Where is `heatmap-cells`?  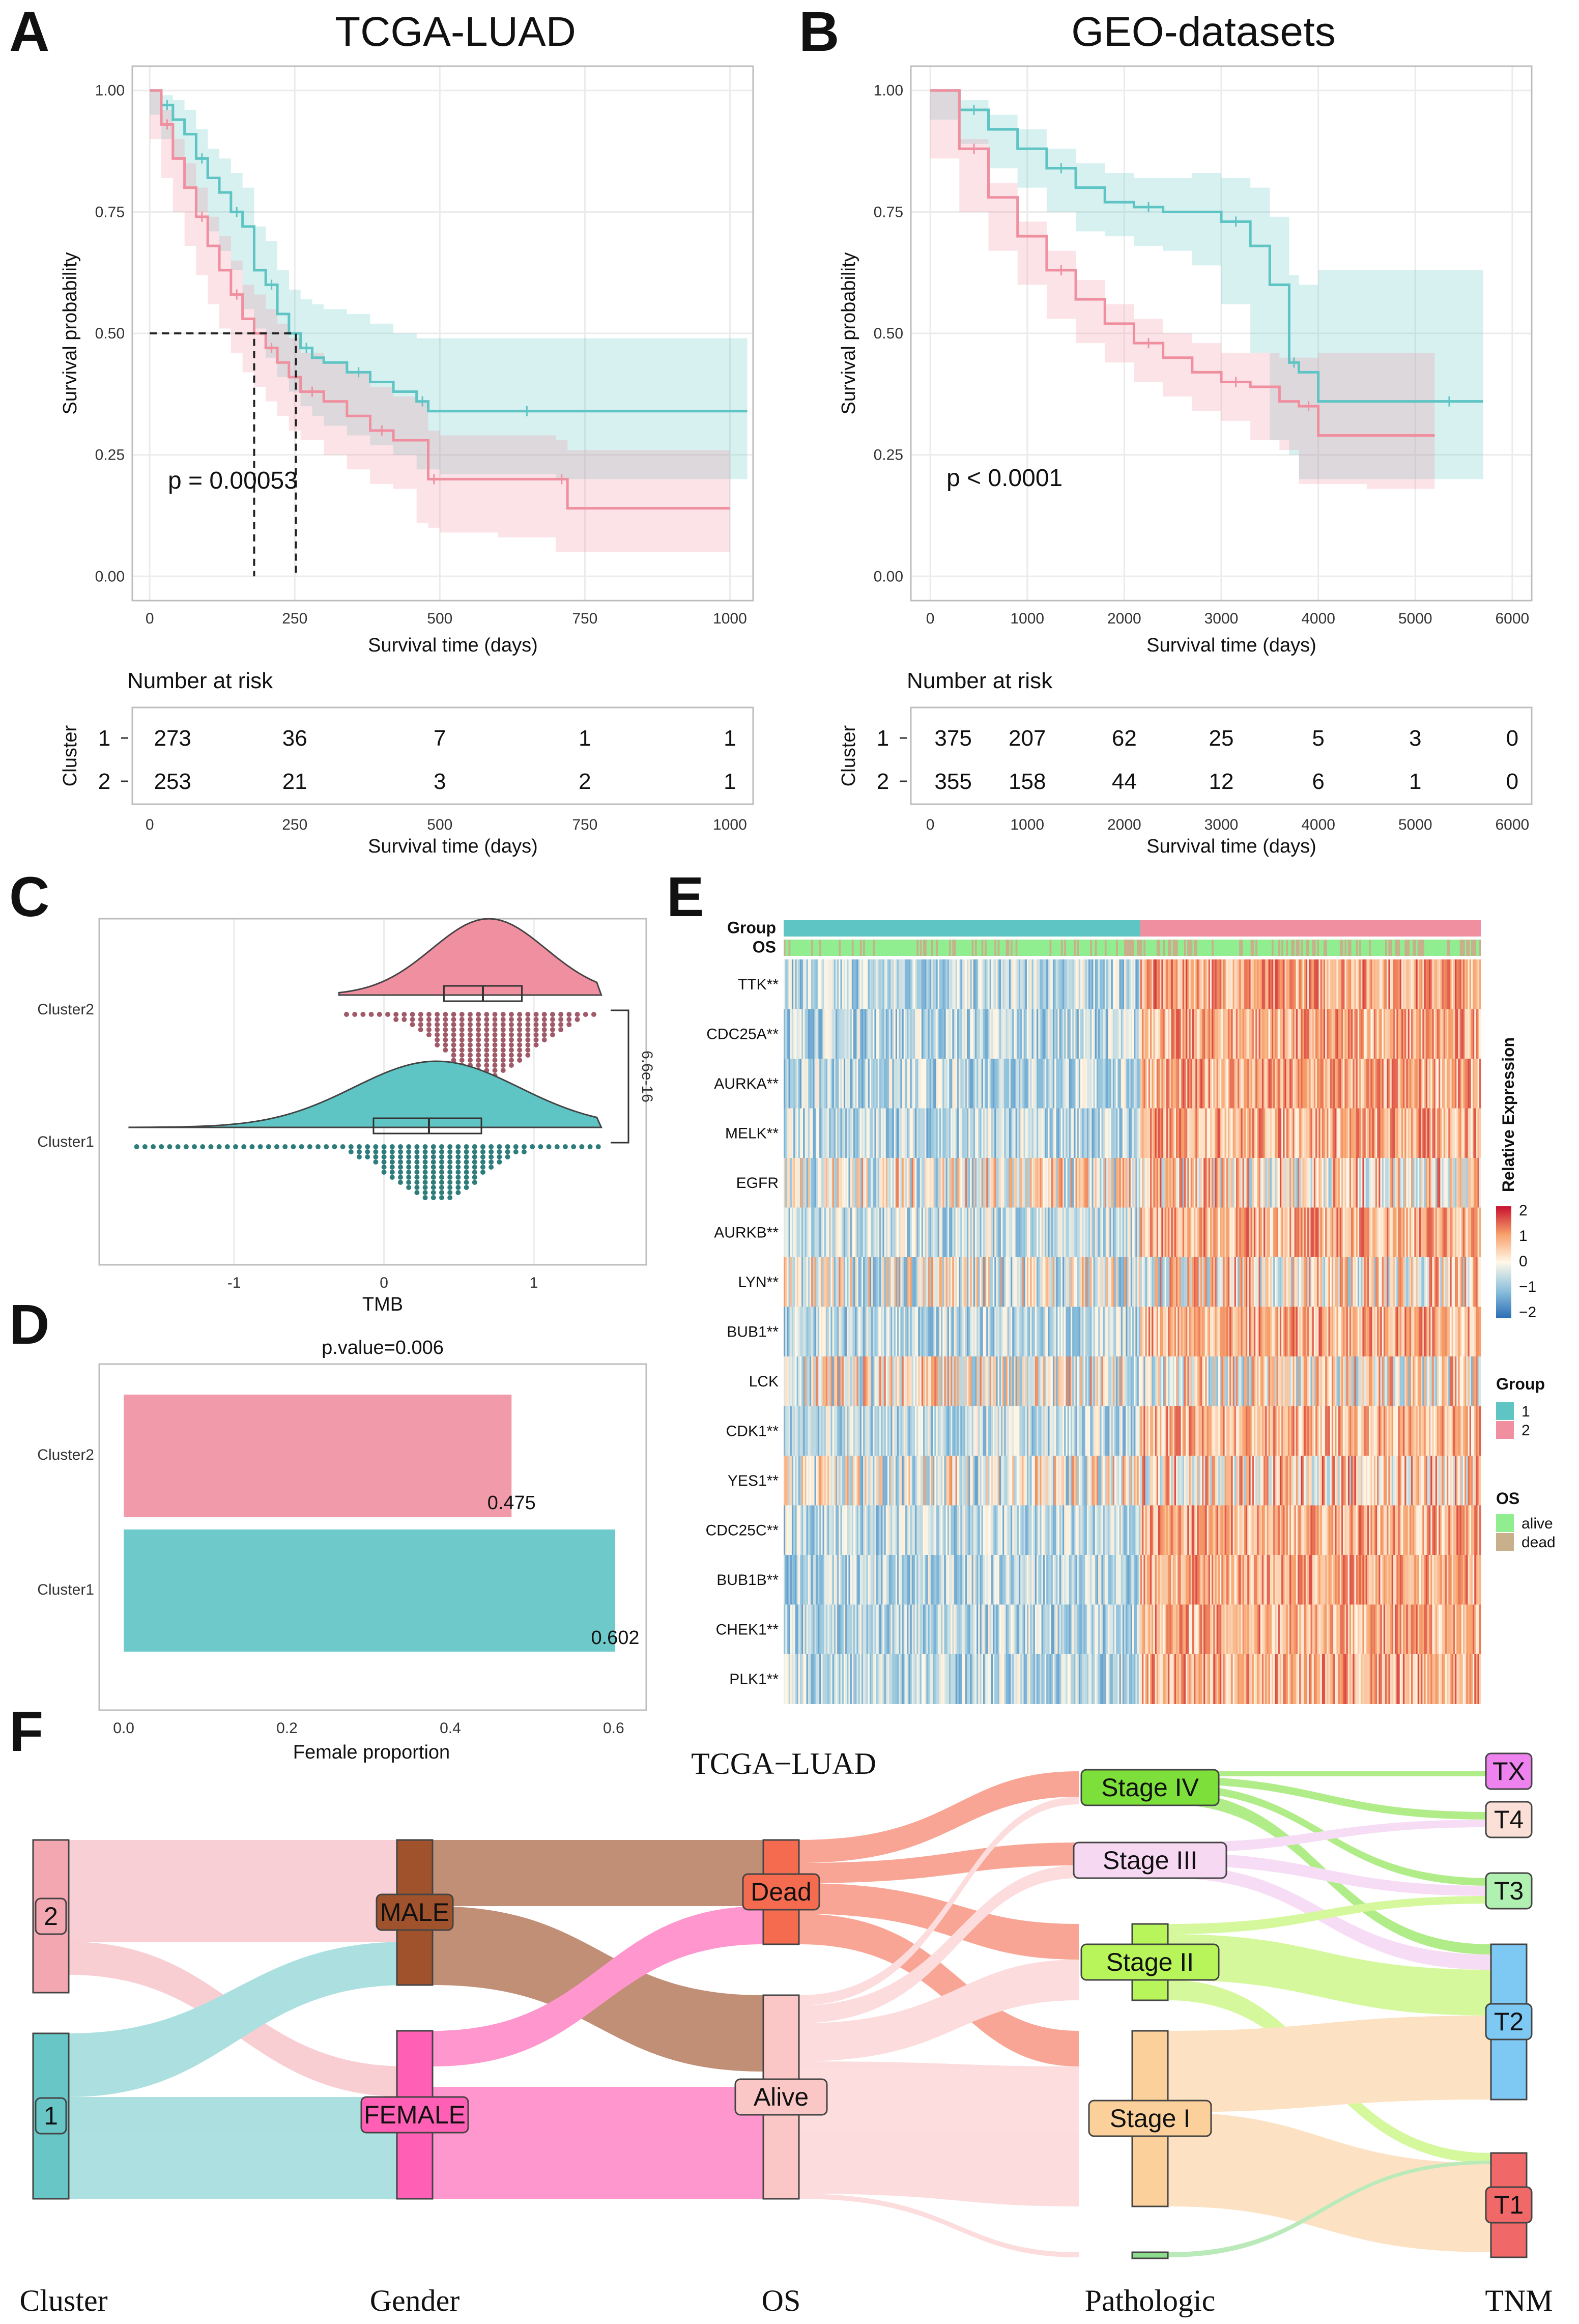 heatmap-cells is located at coordinates (1133, 1331).